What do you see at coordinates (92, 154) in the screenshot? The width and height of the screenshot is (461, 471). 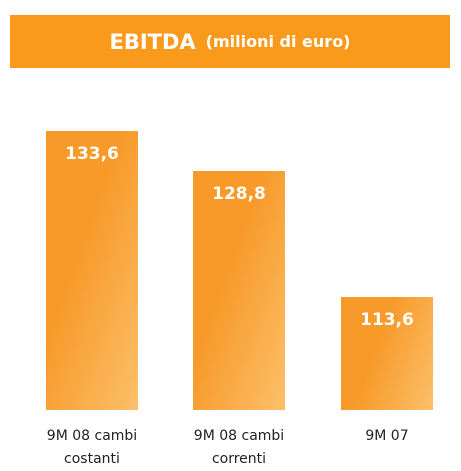 I see `value-label: 133,6` at bounding box center [92, 154].